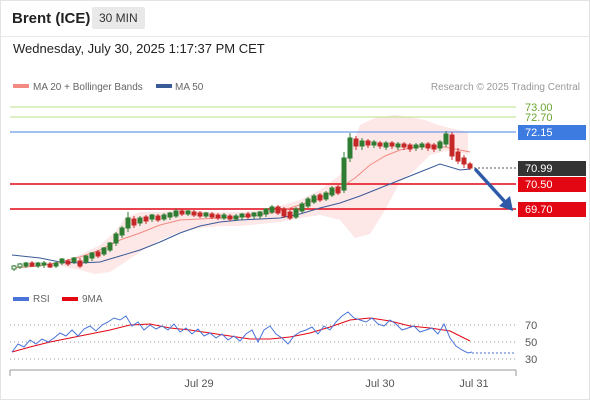 This screenshot has height=400, width=590. I want to click on rsi-tick-50: 50, so click(531, 343).